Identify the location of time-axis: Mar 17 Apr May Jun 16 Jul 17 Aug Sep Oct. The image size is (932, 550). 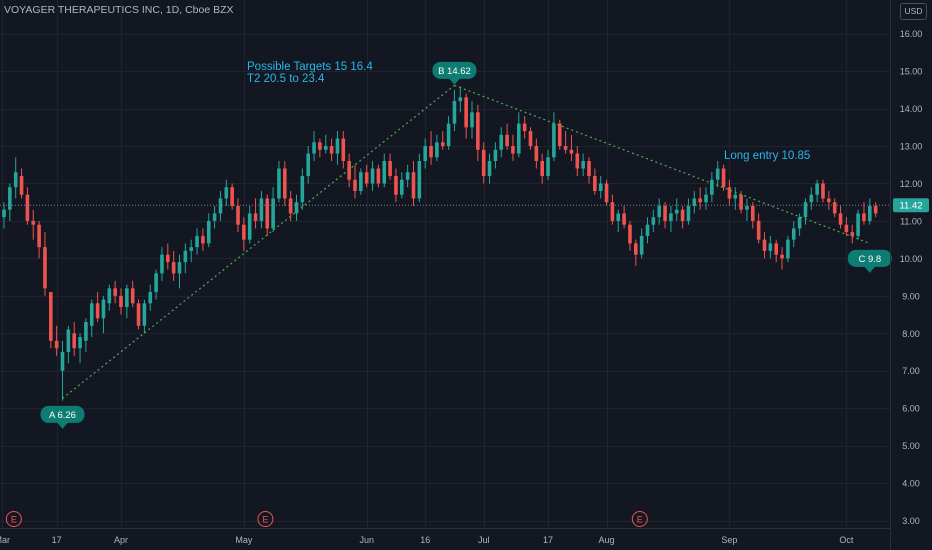
(427, 540).